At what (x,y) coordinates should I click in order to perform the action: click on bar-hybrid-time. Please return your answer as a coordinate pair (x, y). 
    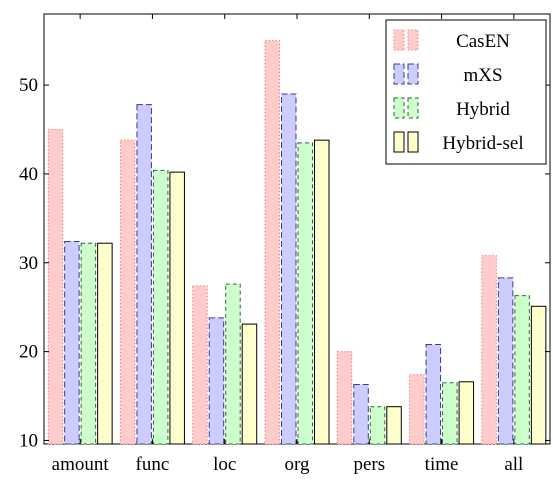
    Looking at the image, I should click on (450, 413).